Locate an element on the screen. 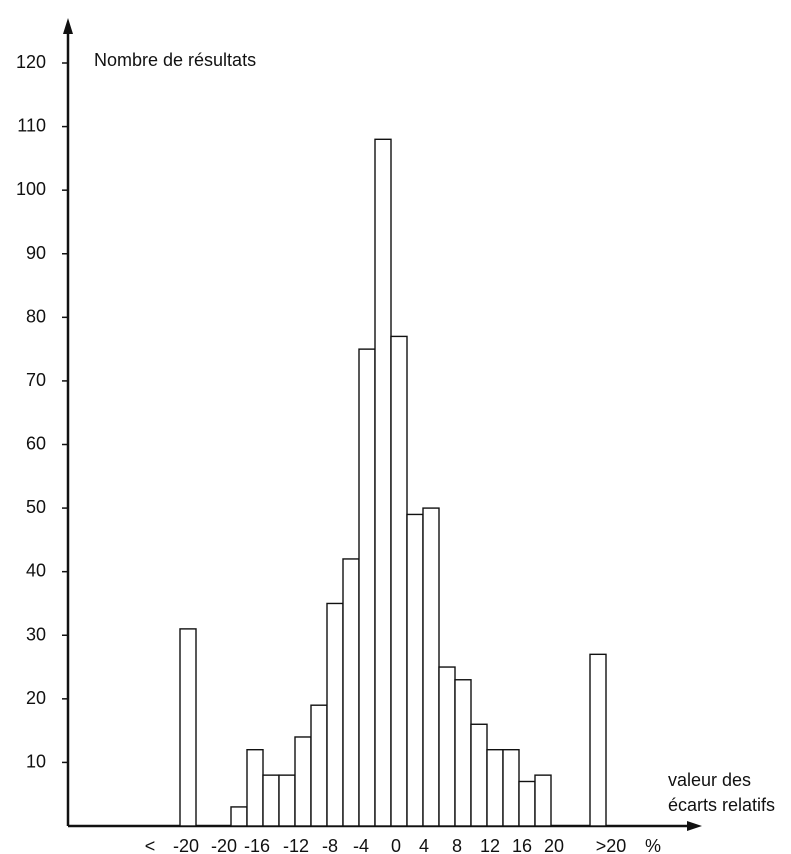  y-tick-label: 50 is located at coordinates (36, 507).